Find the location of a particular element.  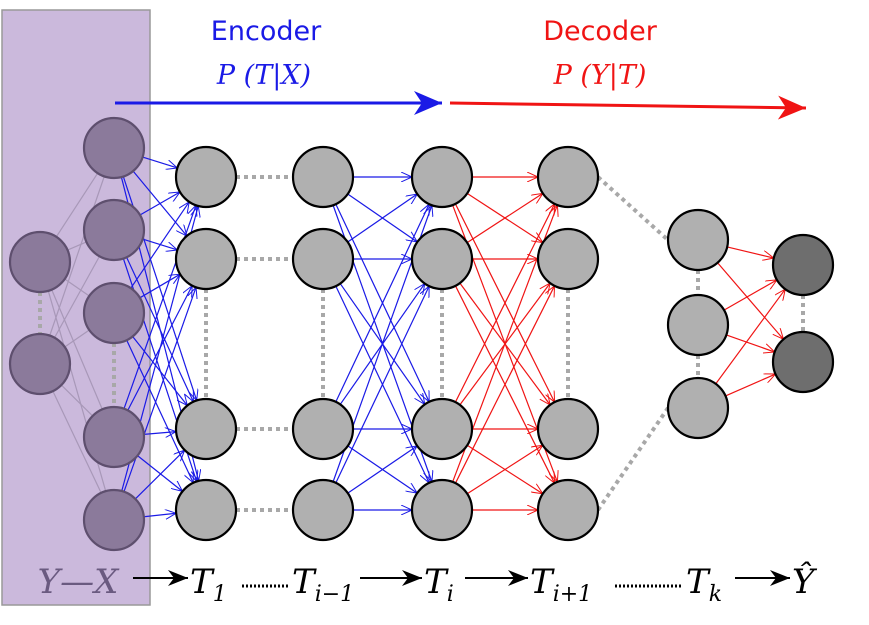

label-y-x: Y—X is located at coordinates (79, 582).